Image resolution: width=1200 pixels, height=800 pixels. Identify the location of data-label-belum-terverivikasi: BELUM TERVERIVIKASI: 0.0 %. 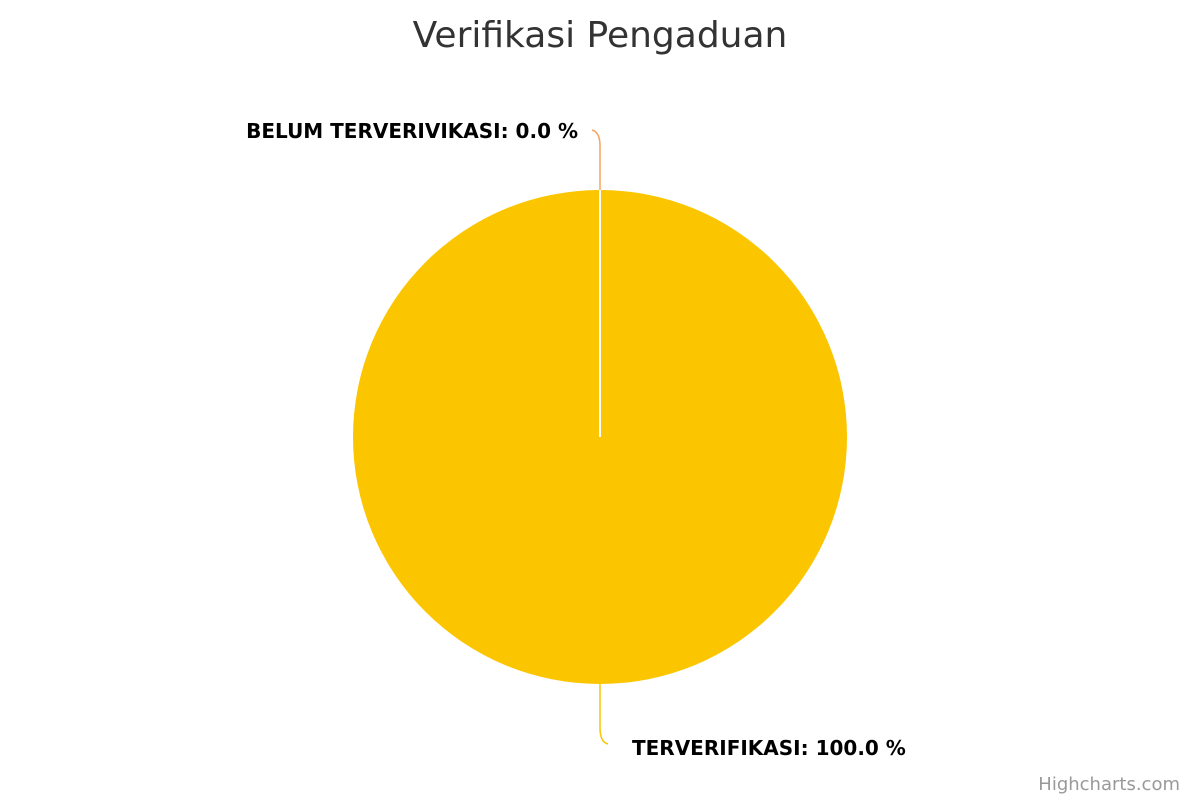
(412, 131).